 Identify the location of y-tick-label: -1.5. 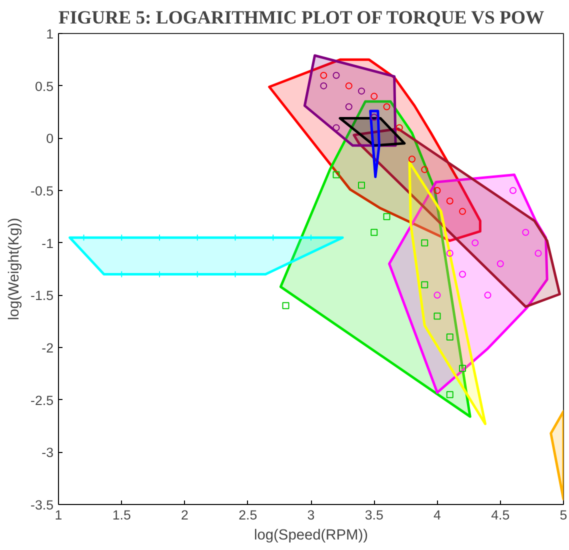
(42, 296).